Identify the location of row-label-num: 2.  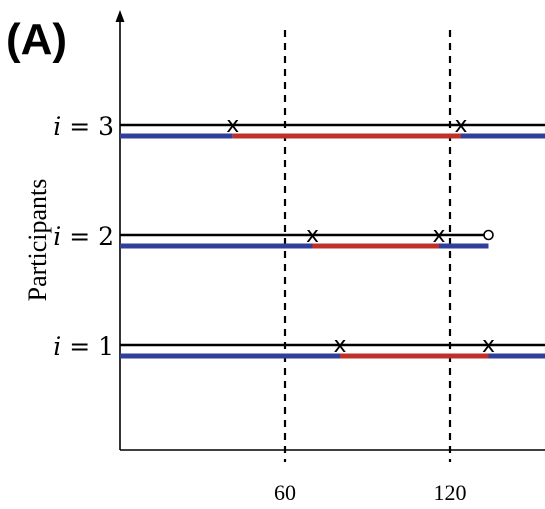
(106, 236).